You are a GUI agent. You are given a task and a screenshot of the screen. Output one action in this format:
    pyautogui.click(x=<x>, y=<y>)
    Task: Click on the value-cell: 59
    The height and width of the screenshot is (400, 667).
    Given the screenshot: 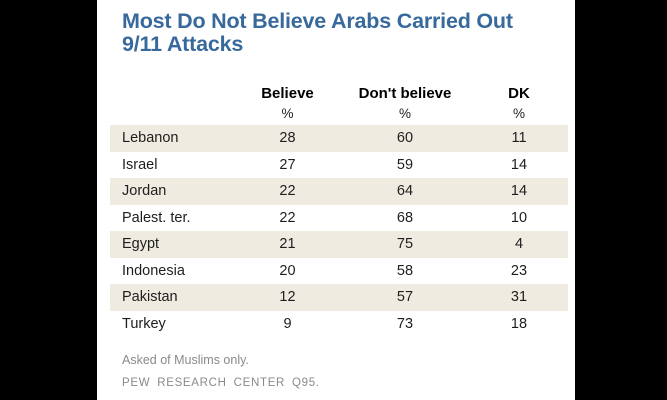 What is the action you would take?
    pyautogui.click(x=405, y=164)
    